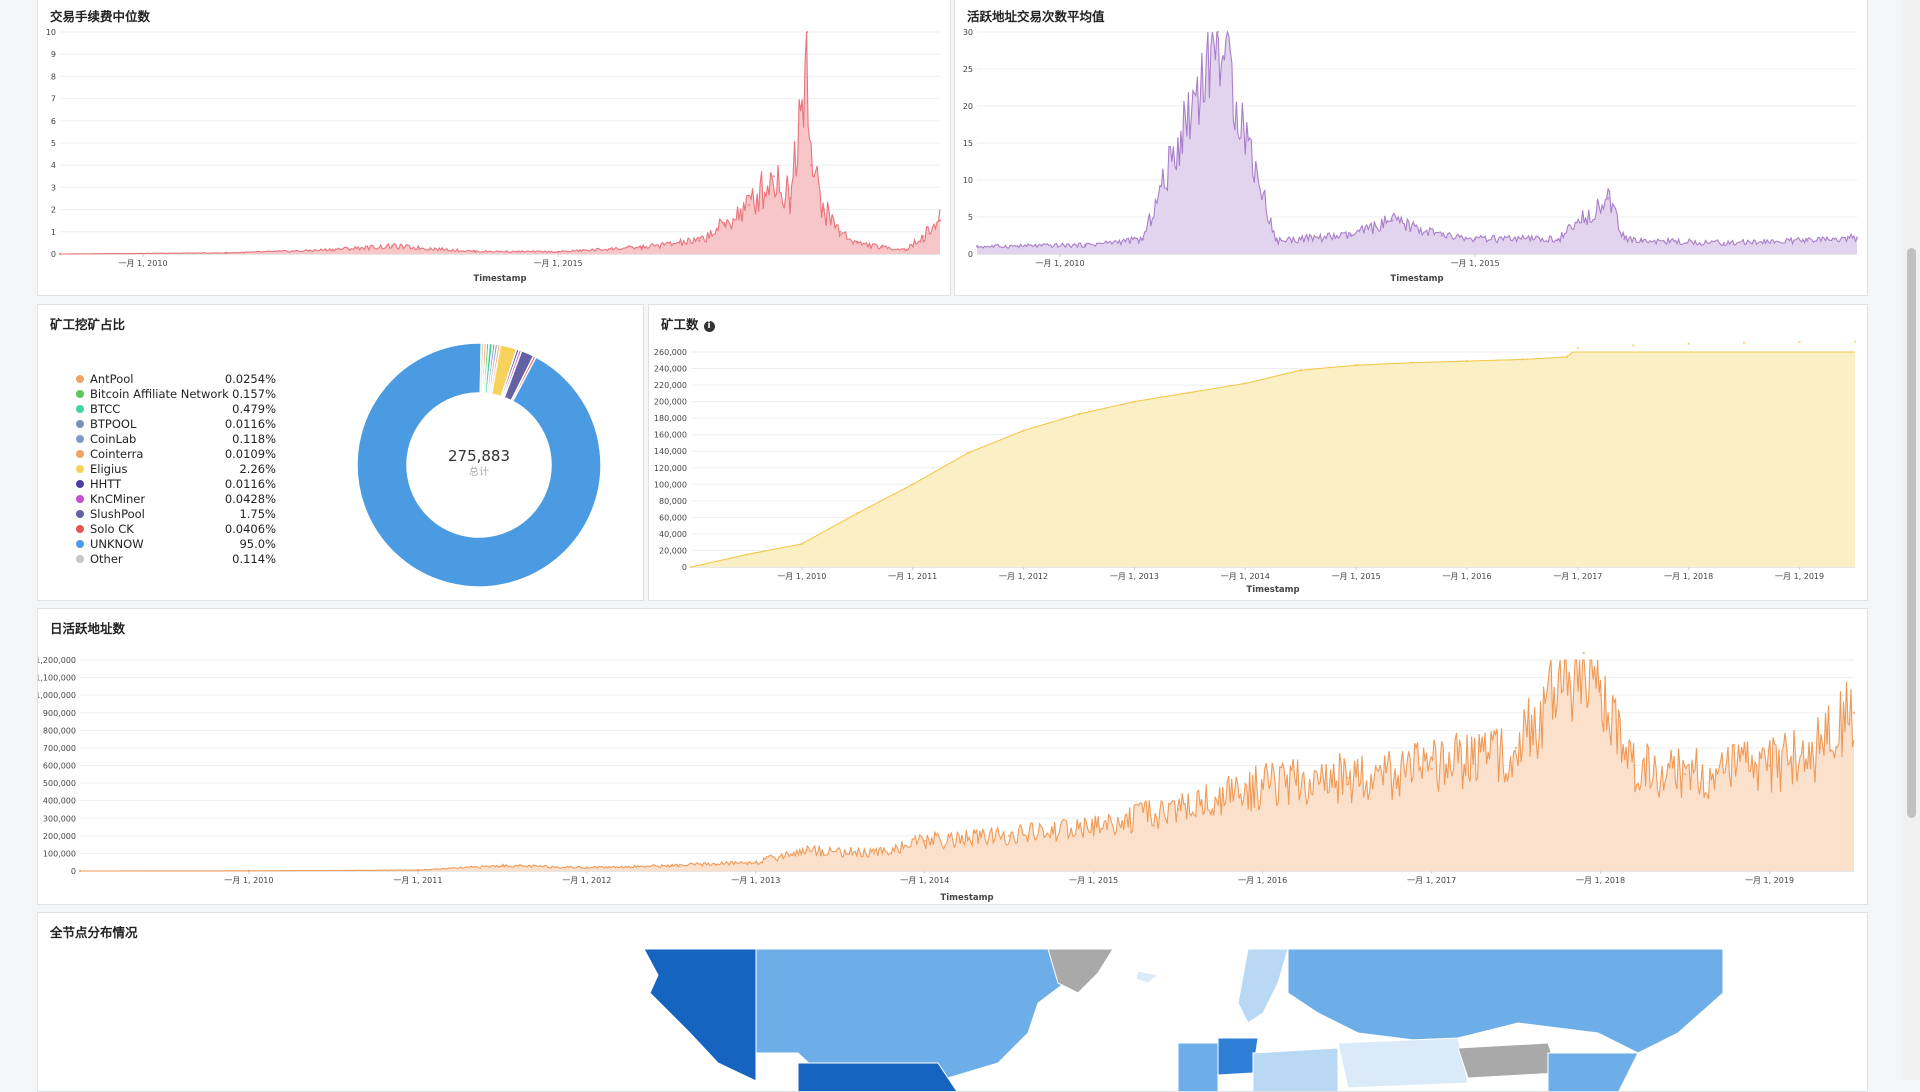  I want to click on map-region-alaska, so click(700, 1015).